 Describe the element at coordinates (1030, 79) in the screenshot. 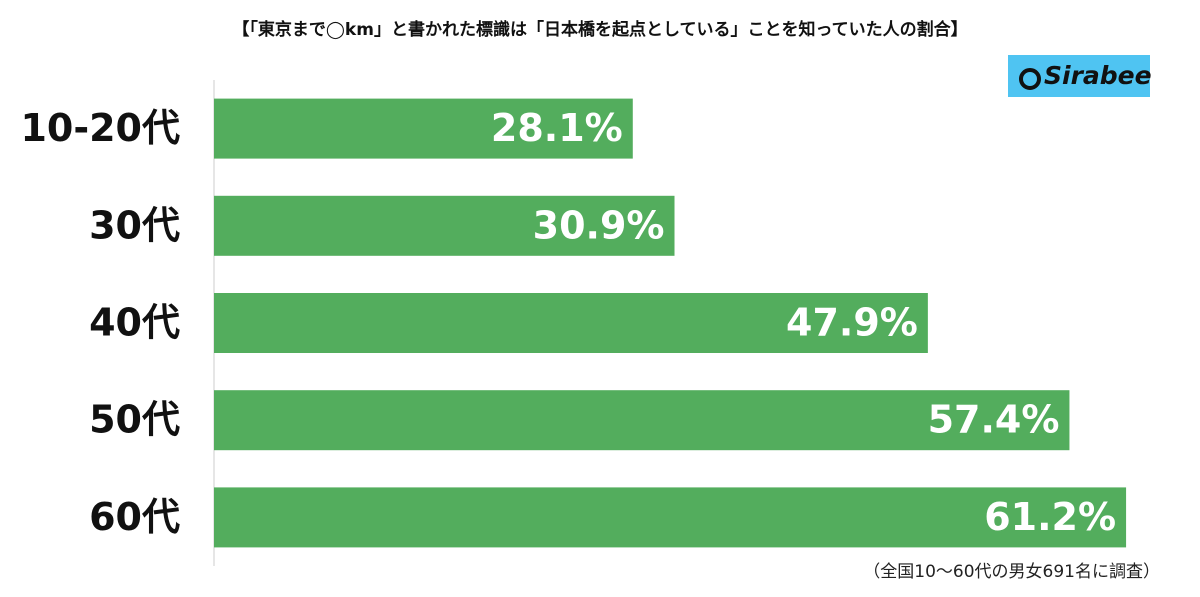

I see `logo-icon` at that location.